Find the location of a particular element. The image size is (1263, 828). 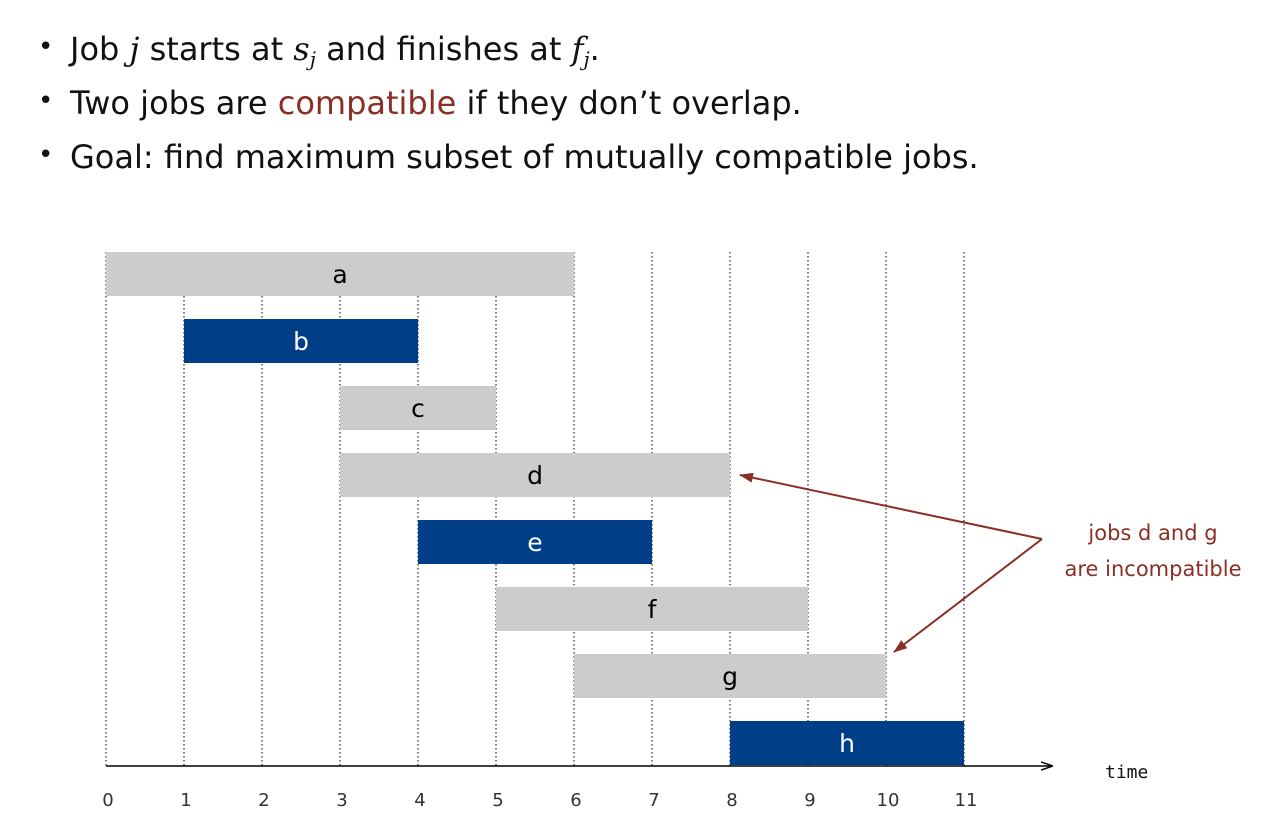

job-bar-a is located at coordinates (340, 274).